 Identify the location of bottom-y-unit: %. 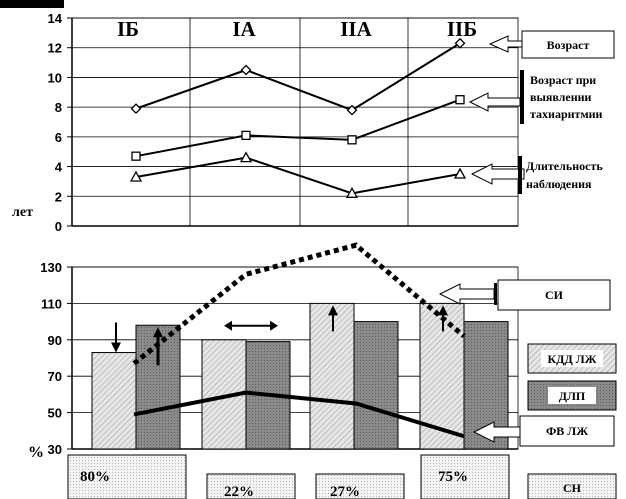
(36, 452).